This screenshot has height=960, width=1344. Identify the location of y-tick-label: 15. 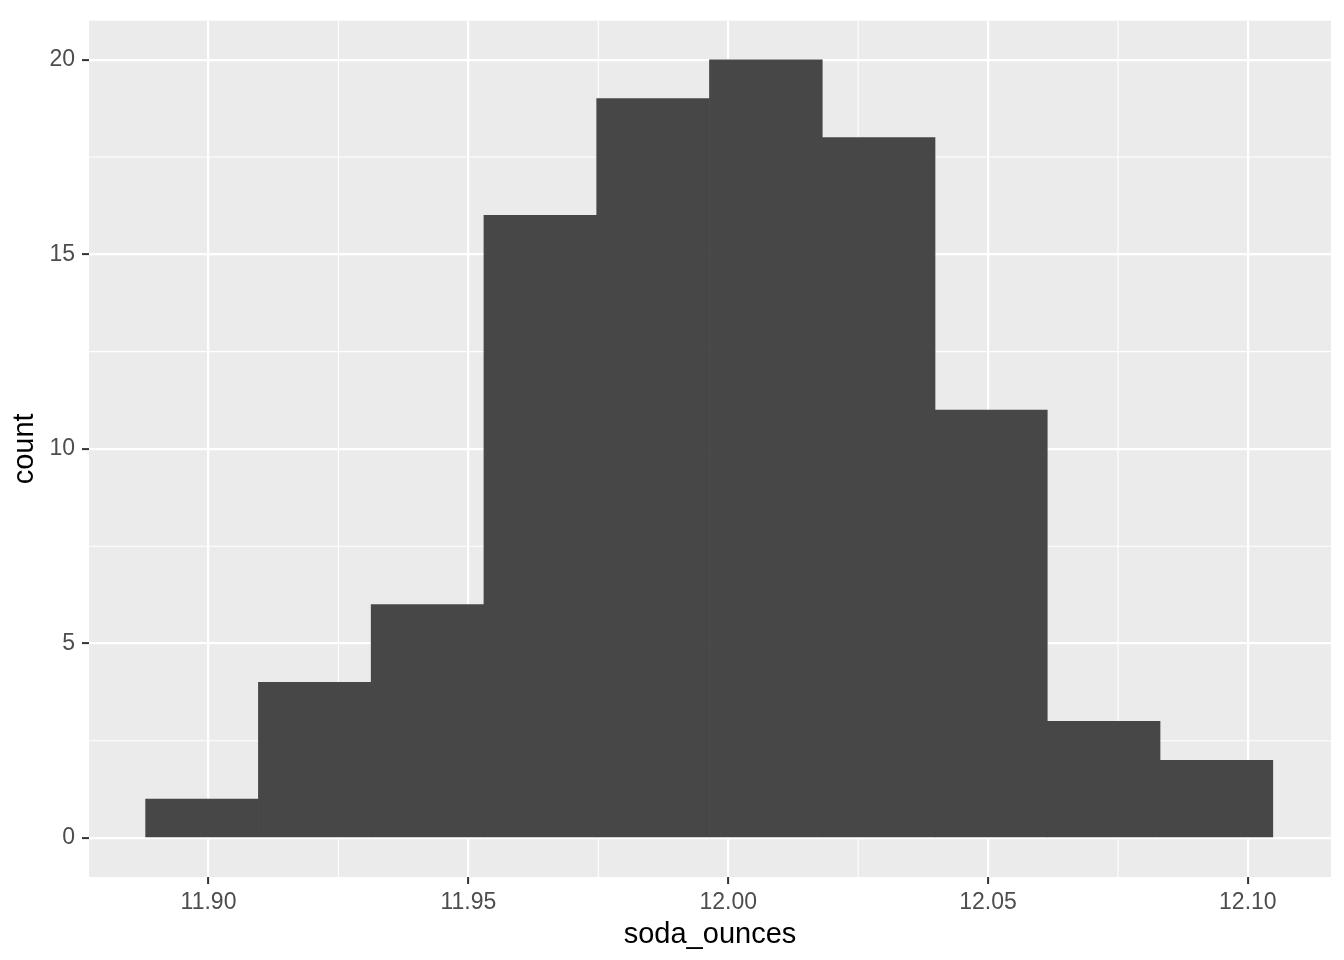
(62, 252).